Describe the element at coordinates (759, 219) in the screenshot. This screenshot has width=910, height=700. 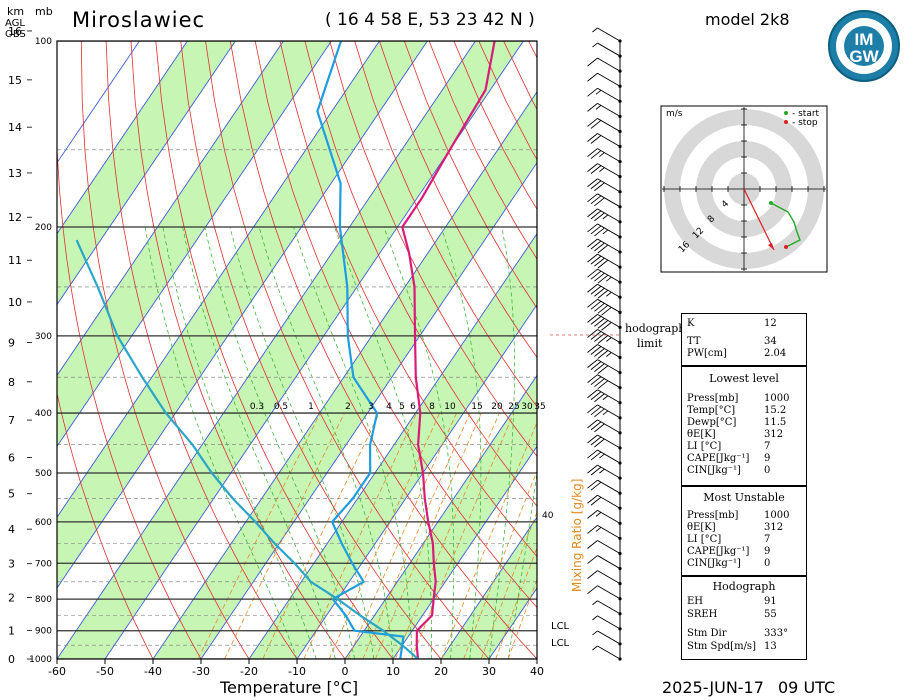
I see `storm-motion-vector` at that location.